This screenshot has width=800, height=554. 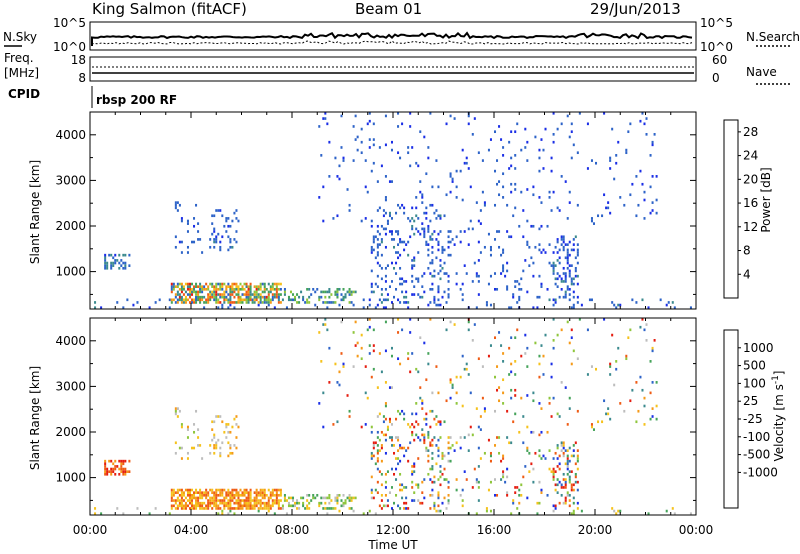 I want to click on power-ytick-label: 1000, so click(x=70, y=272).